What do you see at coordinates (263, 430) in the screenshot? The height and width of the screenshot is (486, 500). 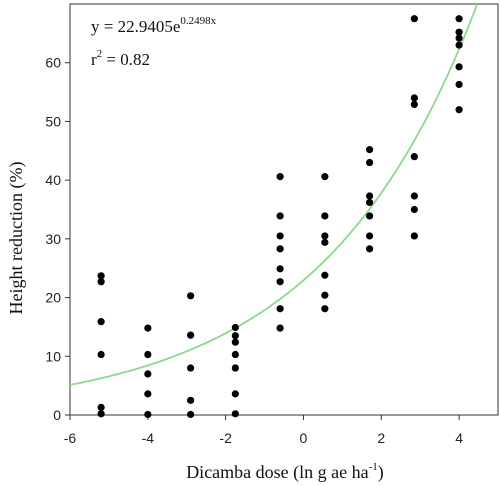 I see `x-axis: -6 -4 -2 0 2 4` at bounding box center [263, 430].